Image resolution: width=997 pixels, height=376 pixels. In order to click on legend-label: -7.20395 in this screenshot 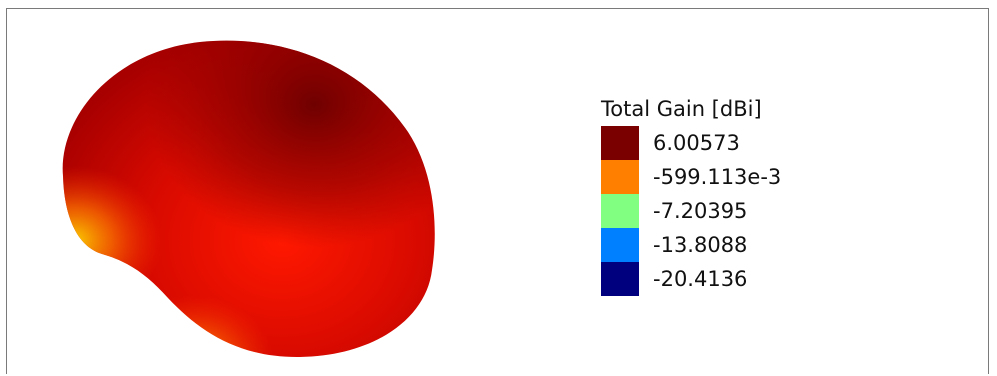, I will do `click(700, 211)`.